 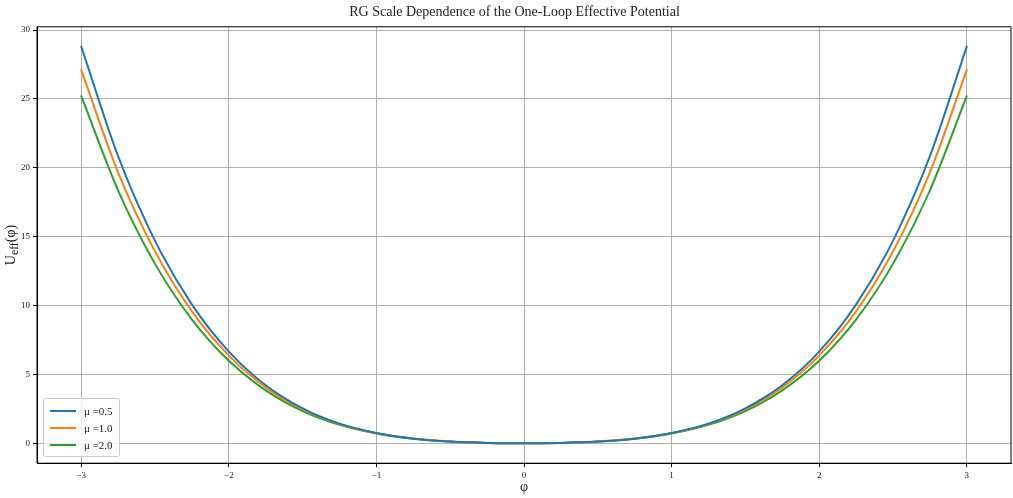 What do you see at coordinates (26, 304) in the screenshot?
I see `y-tick-label: 10` at bounding box center [26, 304].